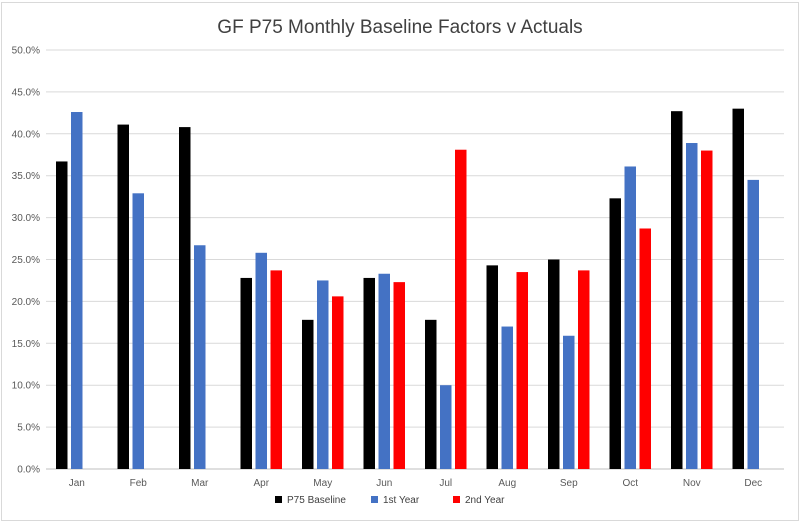 This screenshot has width=800, height=527. I want to click on x-tick-label: May, so click(322, 483).